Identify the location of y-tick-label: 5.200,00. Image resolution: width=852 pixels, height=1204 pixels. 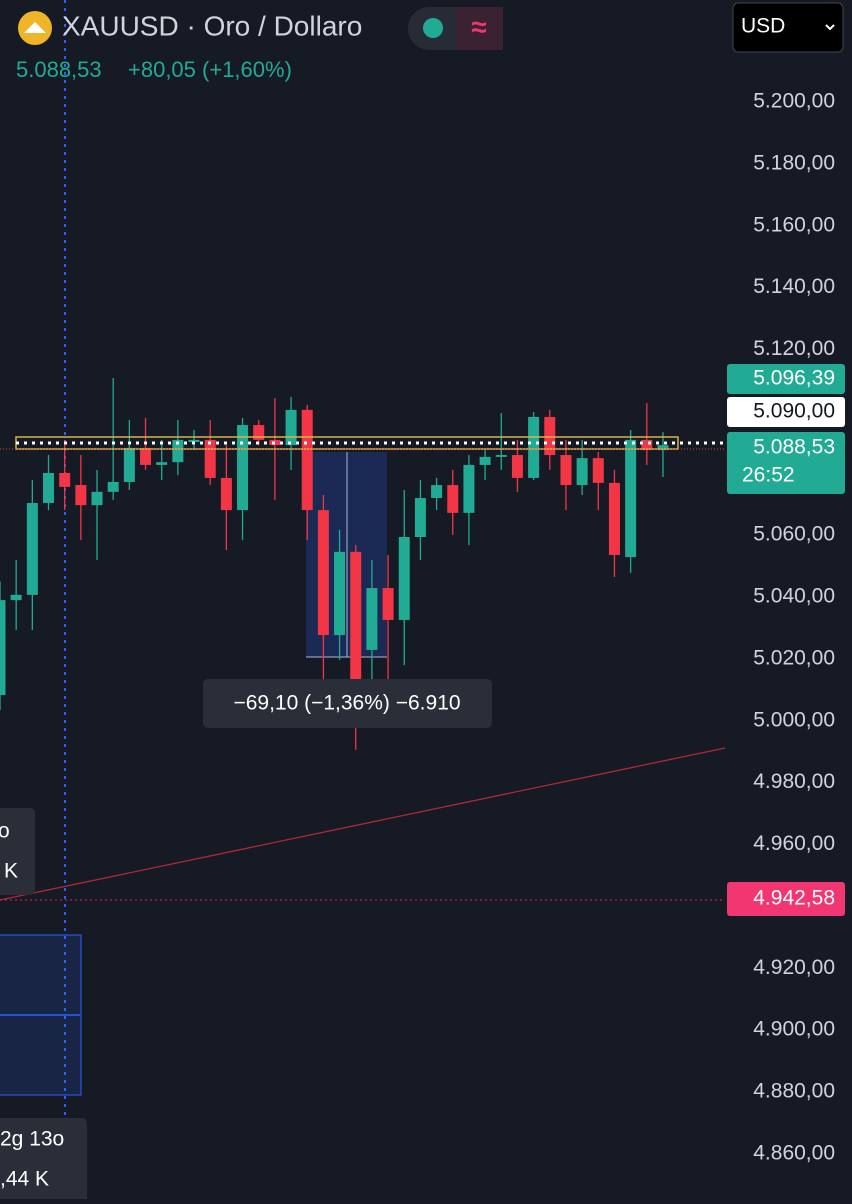
(794, 101).